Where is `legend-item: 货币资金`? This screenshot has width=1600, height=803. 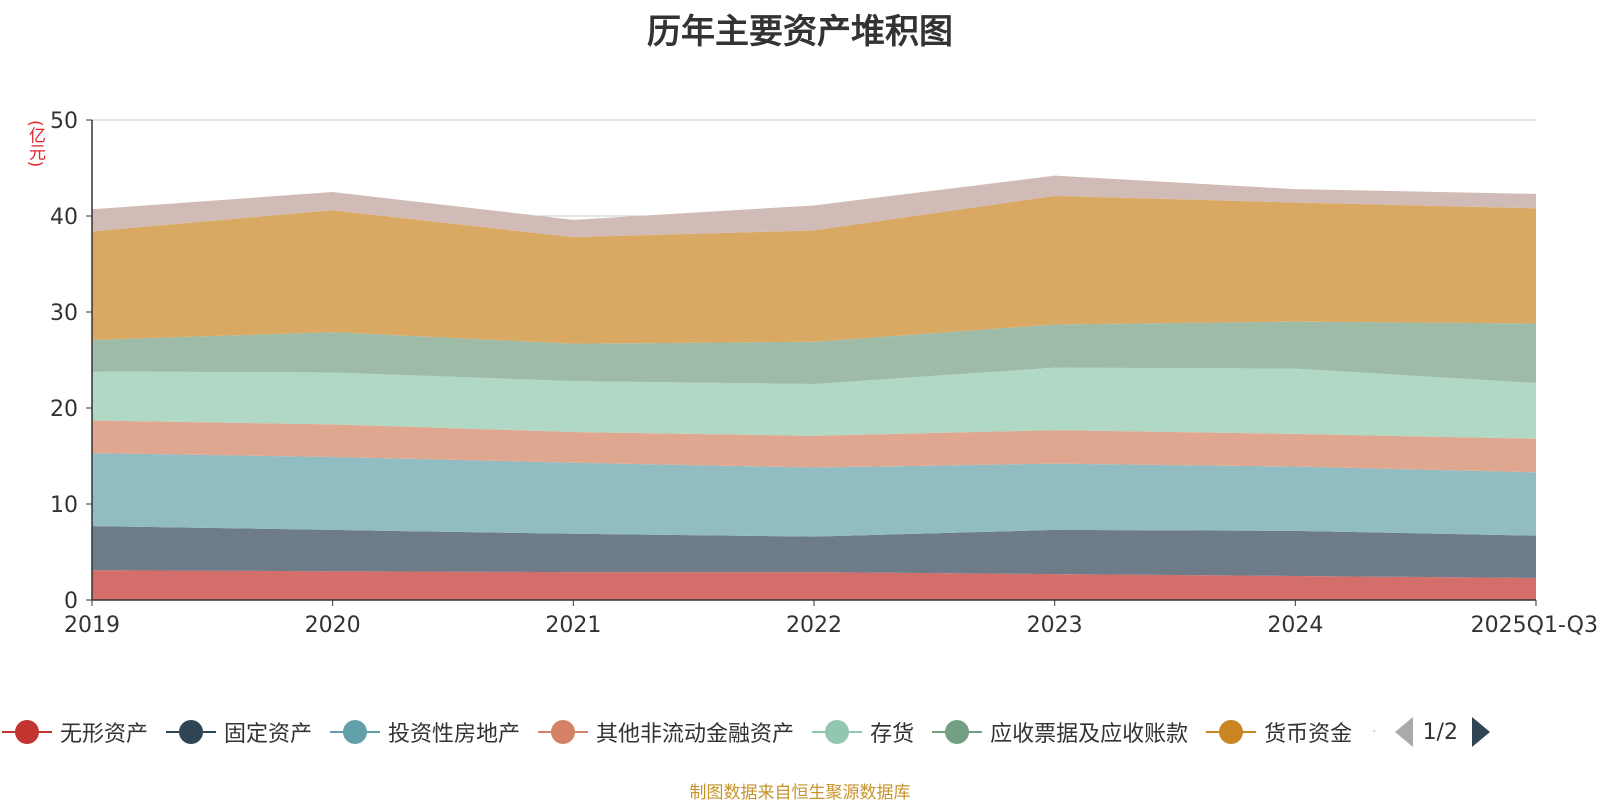
legend-item: 货币资金 is located at coordinates (1279, 732).